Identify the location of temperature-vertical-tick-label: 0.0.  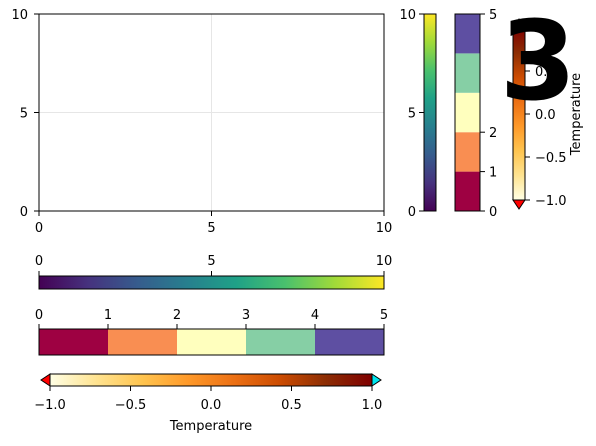
(545, 115).